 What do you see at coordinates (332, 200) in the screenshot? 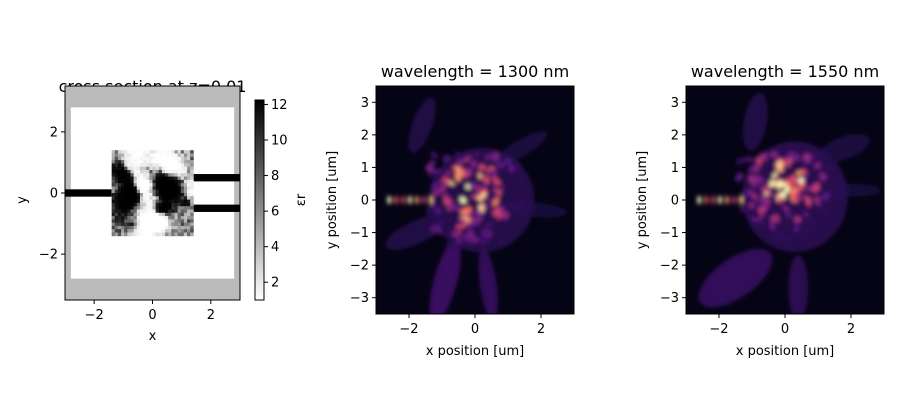
I see `panel2-ylabel: y position [um]` at bounding box center [332, 200].